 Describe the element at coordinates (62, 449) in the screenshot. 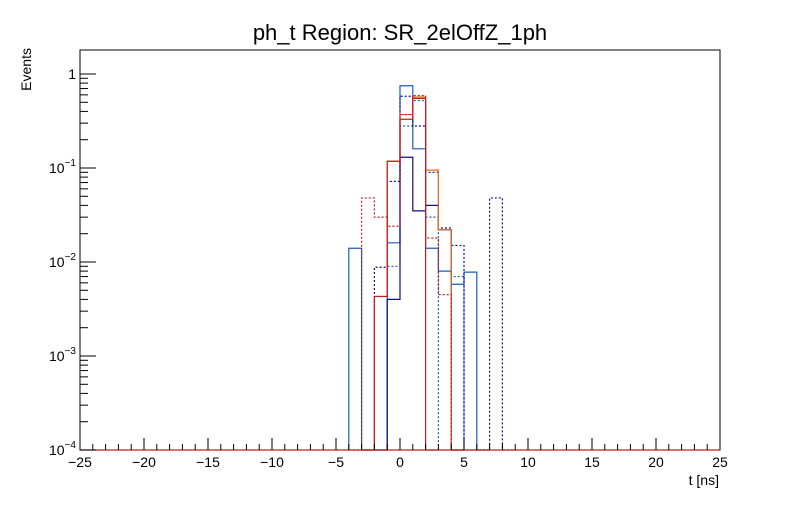

I see `y-tick-label: 10⁻⁴` at that location.